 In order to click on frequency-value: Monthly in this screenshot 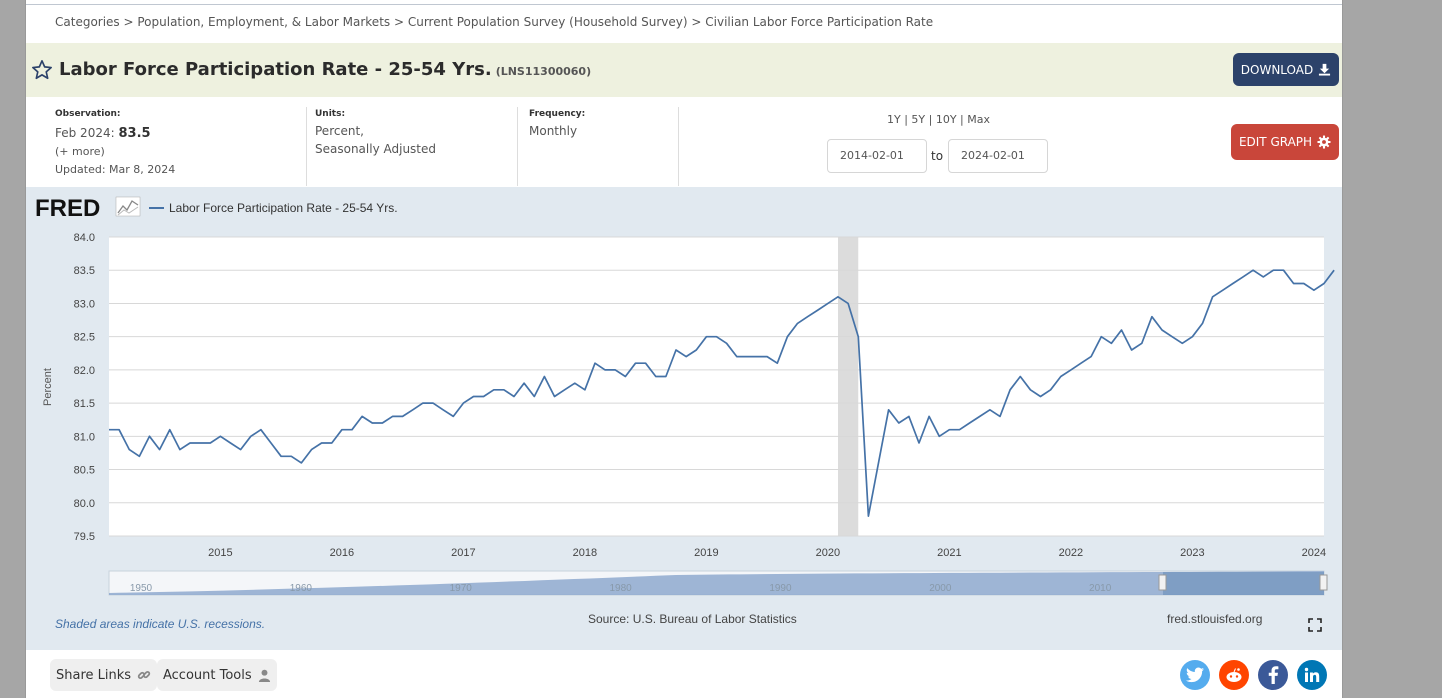, I will do `click(553, 131)`.